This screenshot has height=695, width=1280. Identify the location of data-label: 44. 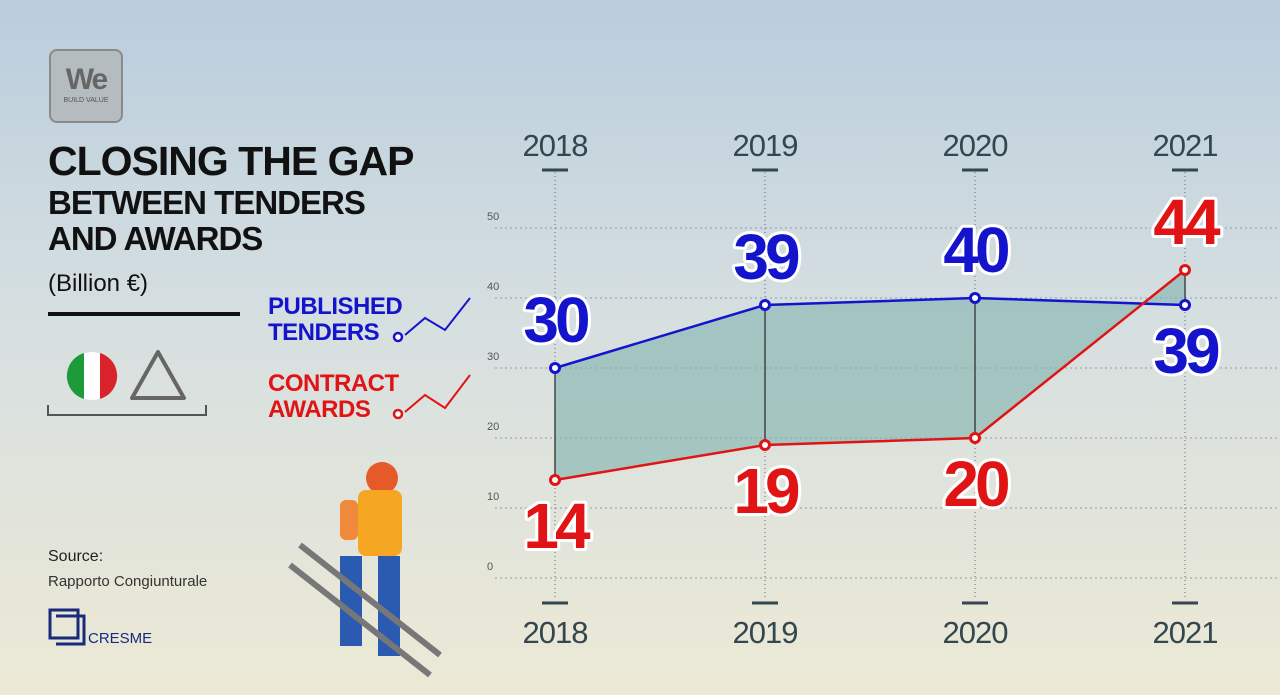
(1187, 222).